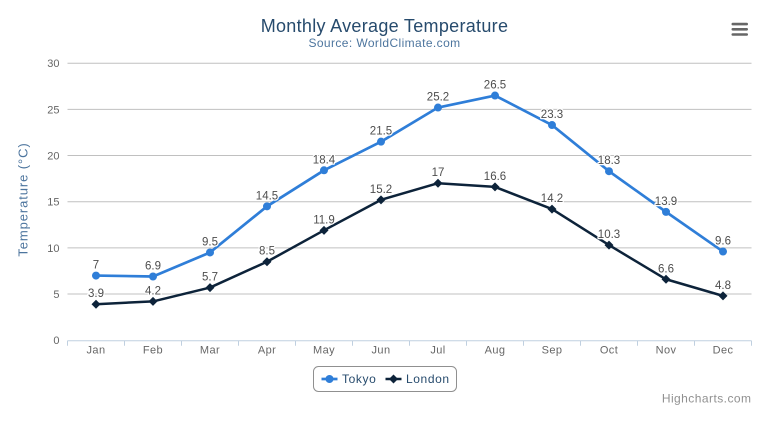 This screenshot has width=769, height=421. What do you see at coordinates (267, 351) in the screenshot?
I see `svg-text: Apr` at bounding box center [267, 351].